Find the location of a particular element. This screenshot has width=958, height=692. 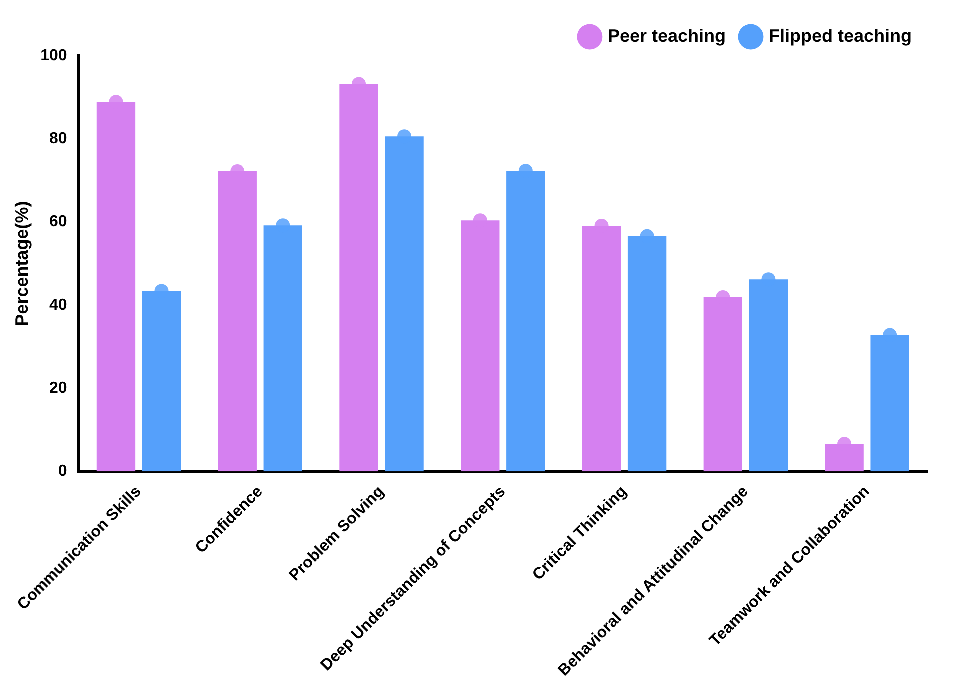

y-axis-title: Percentage(%) is located at coordinates (22, 263).